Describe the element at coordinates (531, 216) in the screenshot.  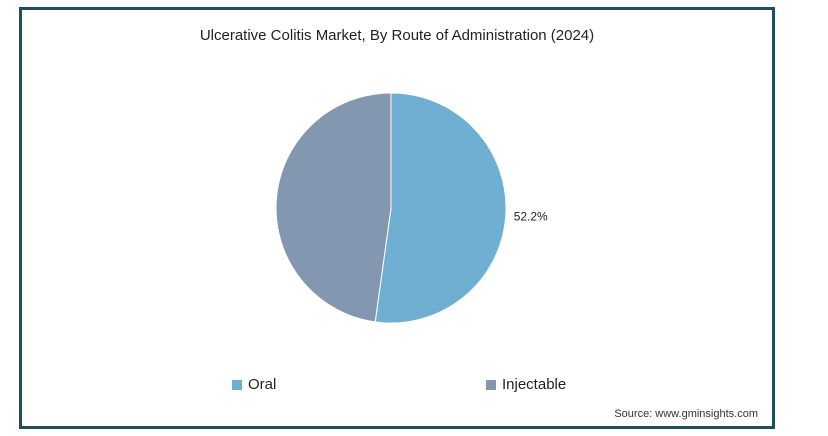
I see `data-label-oral: 52.2%` at that location.